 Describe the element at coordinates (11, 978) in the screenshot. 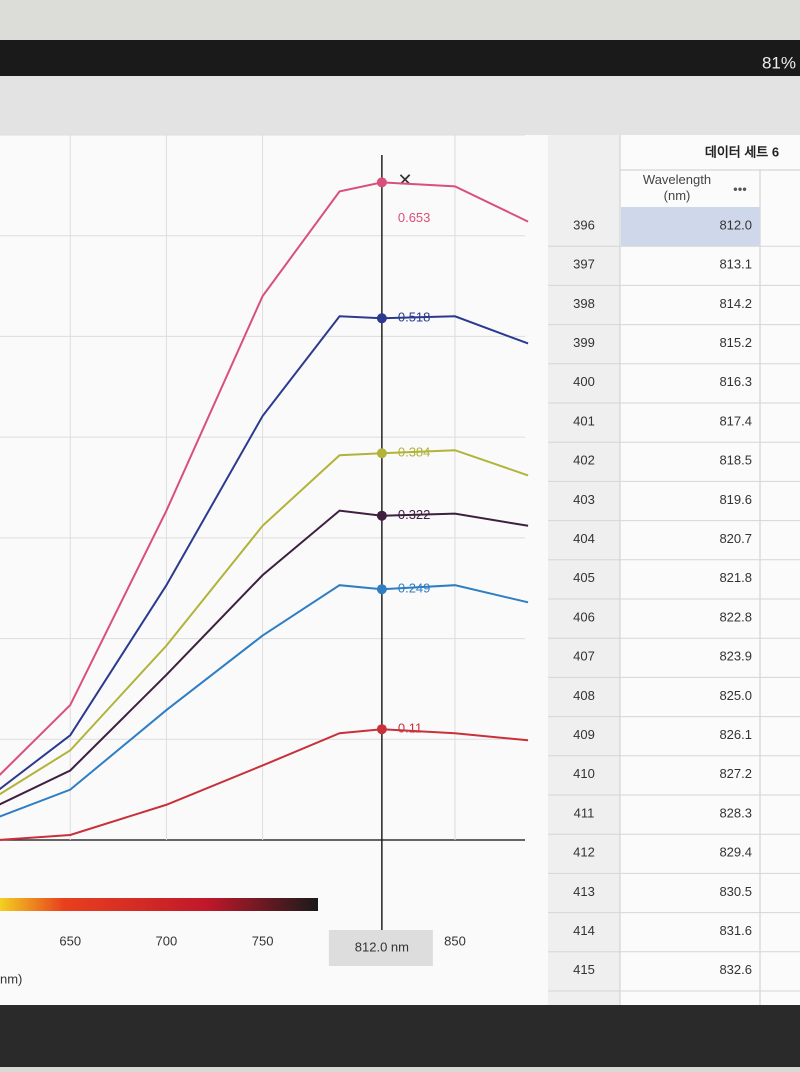

I see `x-axis-label: nm)` at that location.